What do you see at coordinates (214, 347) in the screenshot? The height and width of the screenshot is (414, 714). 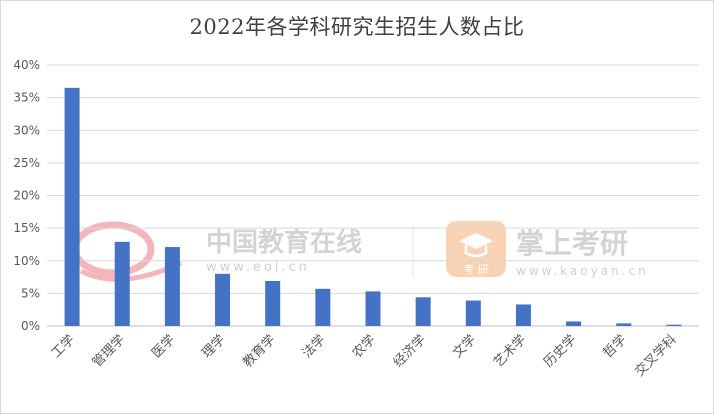 I see `x-tick-label: 理学` at bounding box center [214, 347].